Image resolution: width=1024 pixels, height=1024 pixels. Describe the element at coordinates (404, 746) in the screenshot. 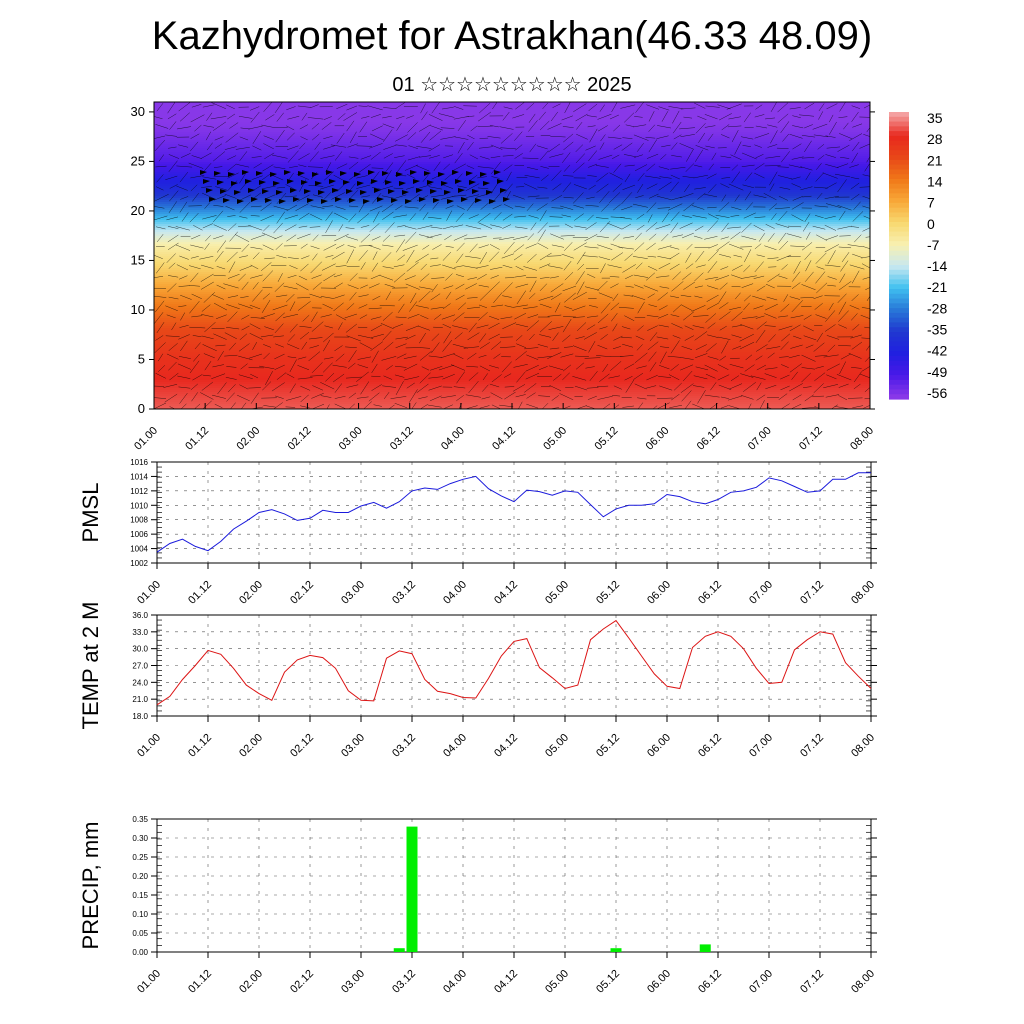

I see `x-tick-label: 03.12` at that location.